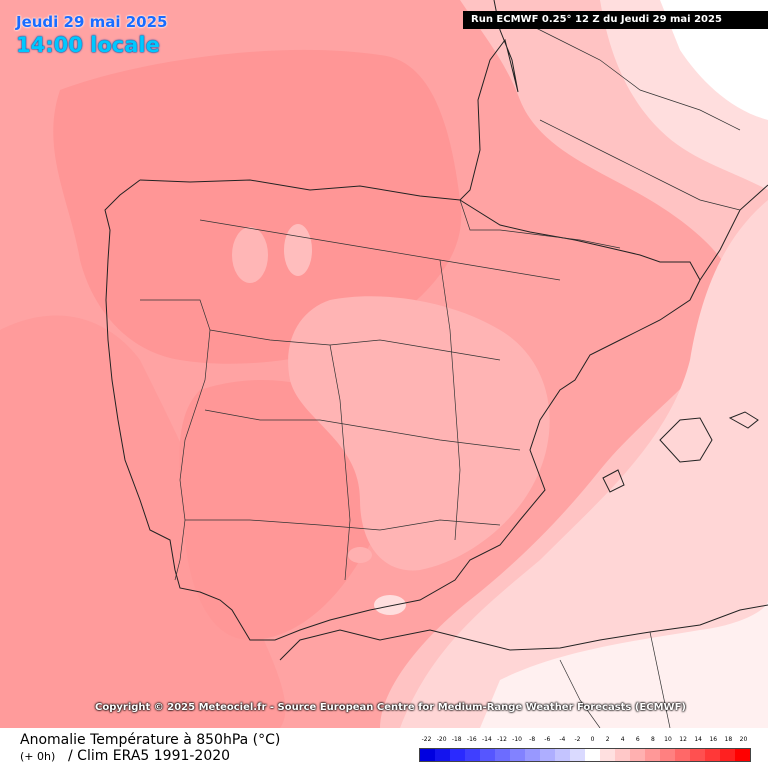 Image resolution: width=768 pixels, height=768 pixels. Describe the element at coordinates (150, 740) in the screenshot. I see `variable-title: Anomalie Température à 850hPa (°C)` at that location.